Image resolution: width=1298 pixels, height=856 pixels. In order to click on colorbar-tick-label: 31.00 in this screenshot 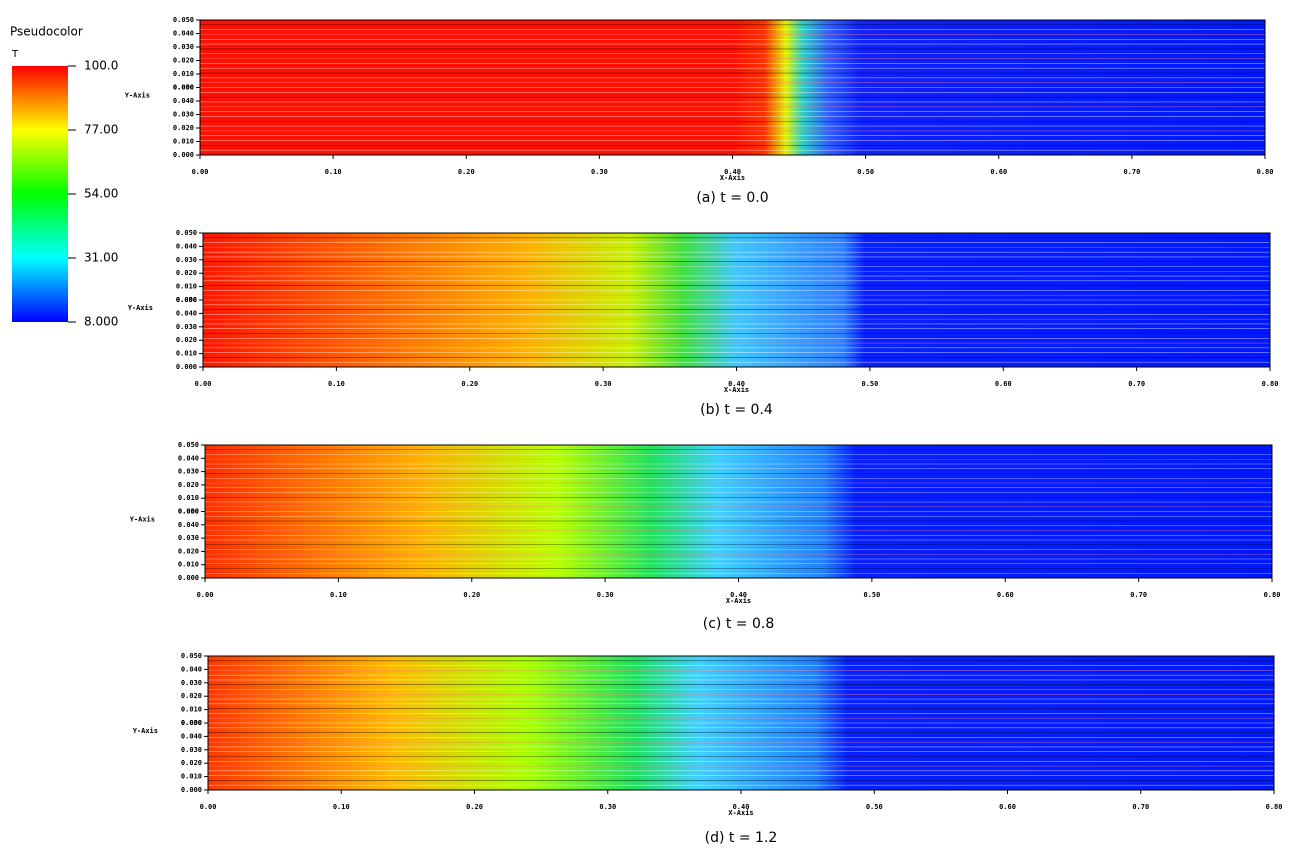, I will do `click(101, 258)`.